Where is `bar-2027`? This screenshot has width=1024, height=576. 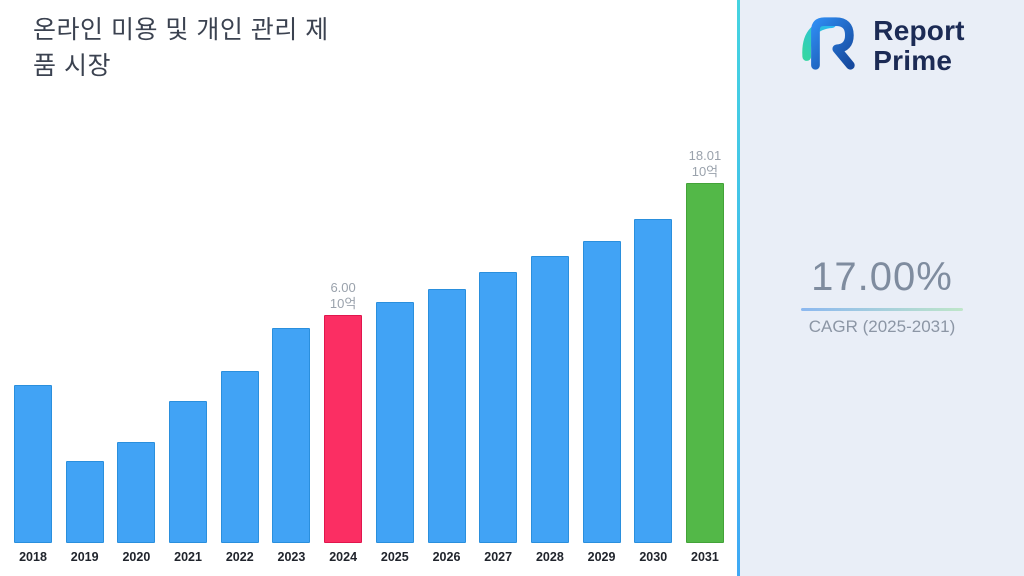
bar-2027 is located at coordinates (498, 407).